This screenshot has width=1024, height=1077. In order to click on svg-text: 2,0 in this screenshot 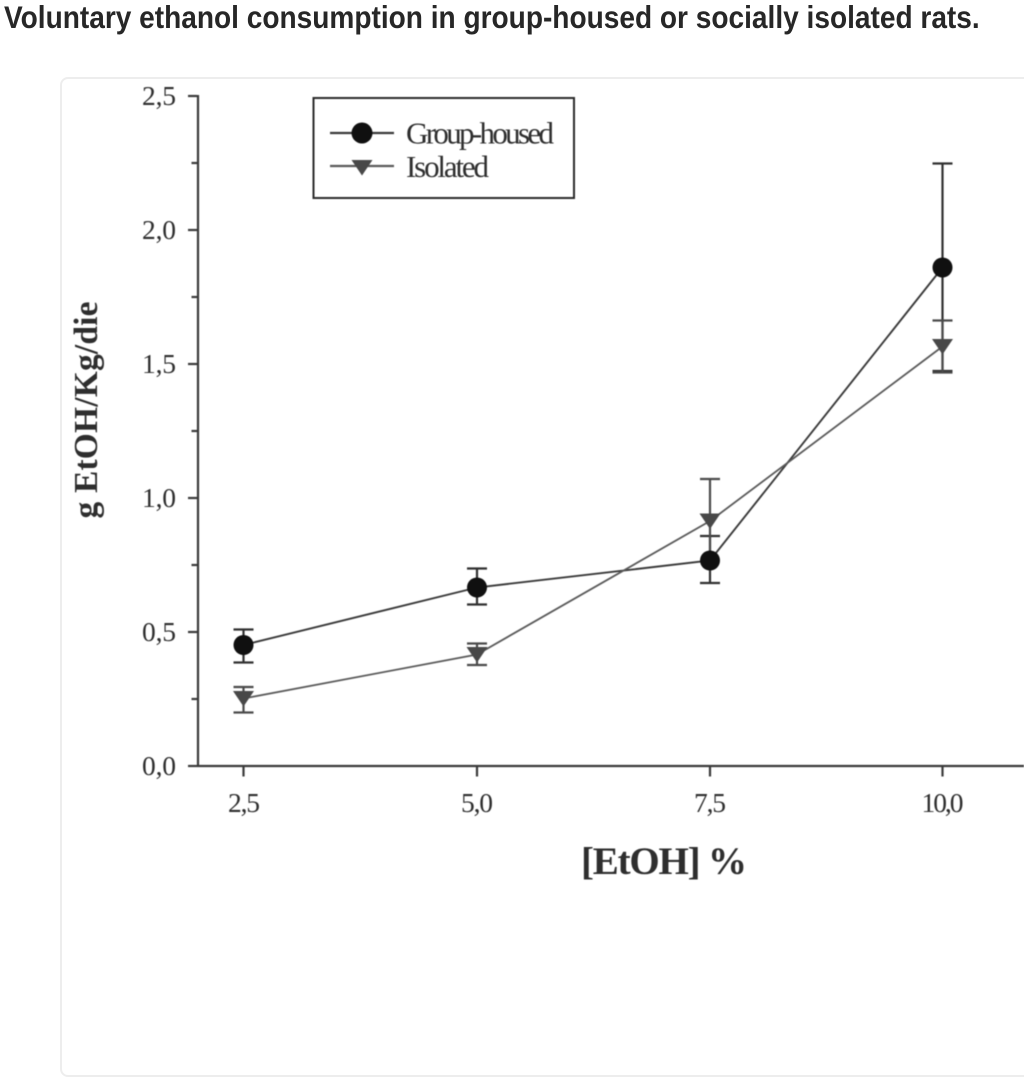, I will do `click(159, 229)`.